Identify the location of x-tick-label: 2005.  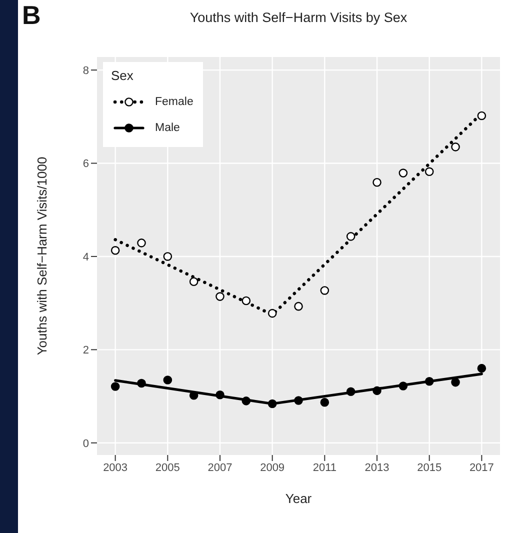
(167, 468).